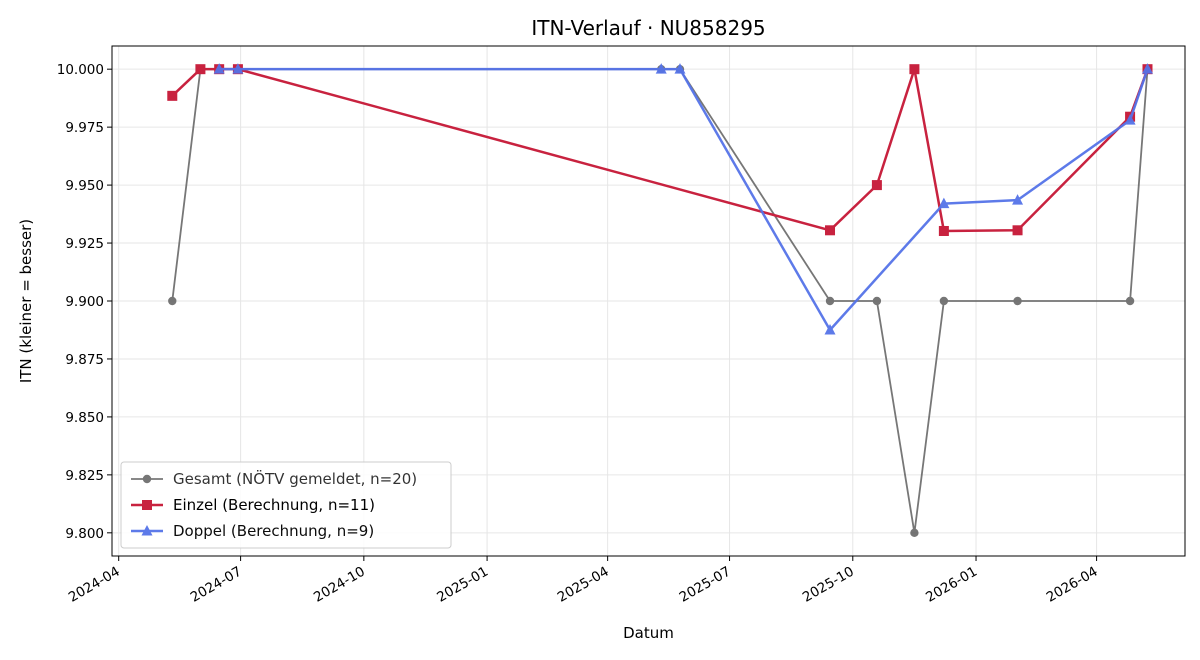  What do you see at coordinates (84, 244) in the screenshot?
I see `y-tick-label: 9.925` at bounding box center [84, 244].